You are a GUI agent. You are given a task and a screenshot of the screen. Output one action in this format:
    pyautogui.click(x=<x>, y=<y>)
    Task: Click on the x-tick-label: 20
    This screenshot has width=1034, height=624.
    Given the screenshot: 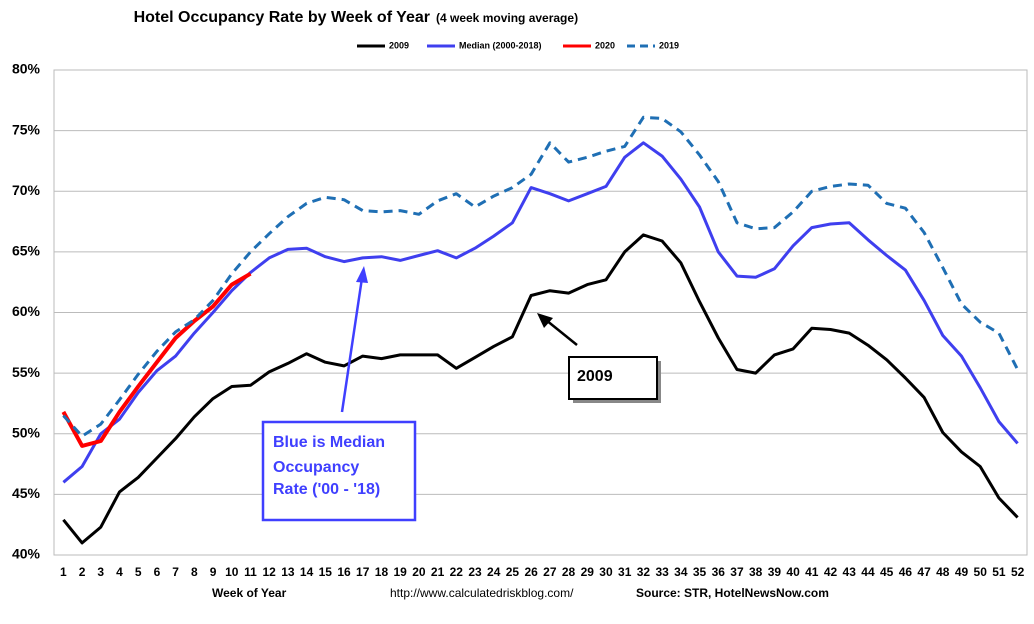 What is the action you would take?
    pyautogui.click(x=419, y=572)
    